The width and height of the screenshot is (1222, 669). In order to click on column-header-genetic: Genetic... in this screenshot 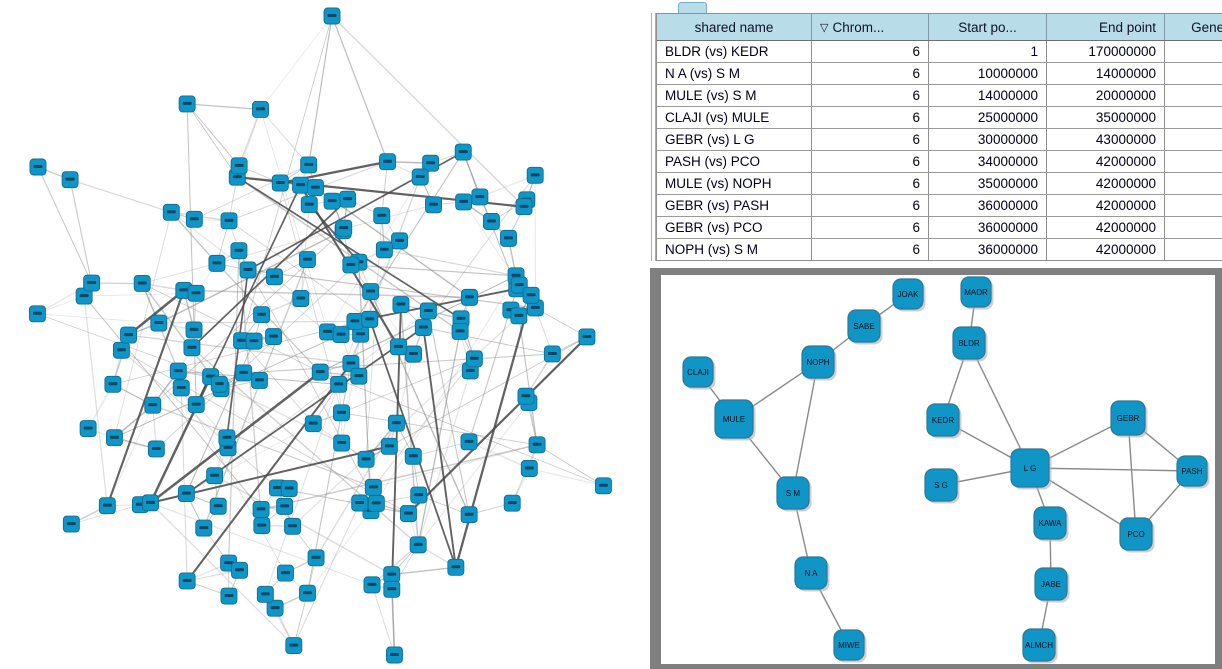, I will do `click(1193, 27)`.